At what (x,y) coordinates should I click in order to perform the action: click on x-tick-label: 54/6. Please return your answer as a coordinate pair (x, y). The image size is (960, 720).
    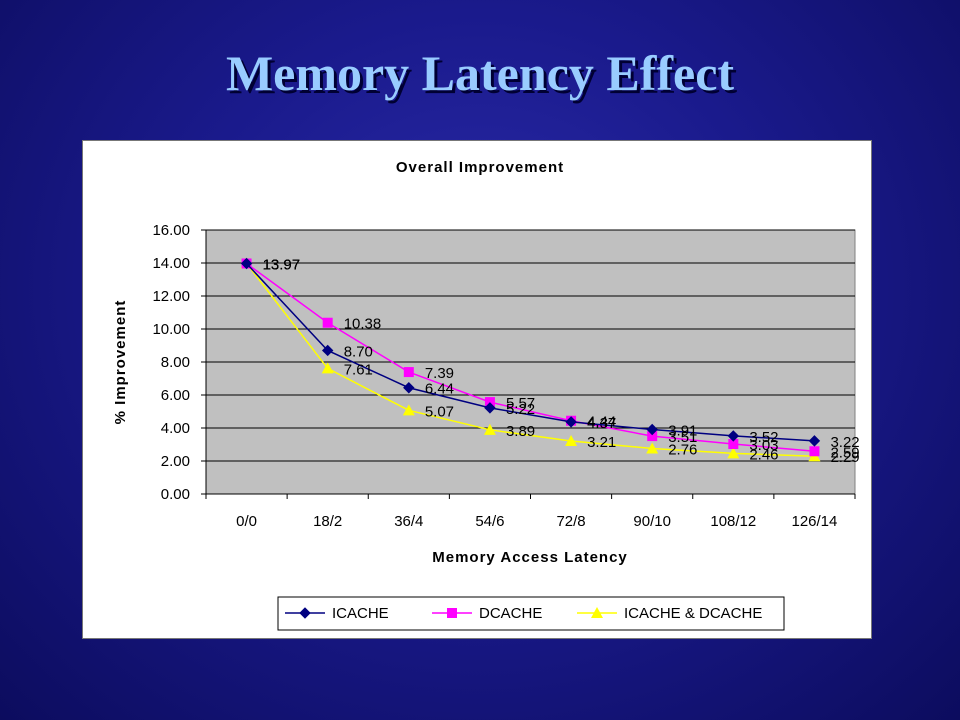
    Looking at the image, I should click on (489, 521).